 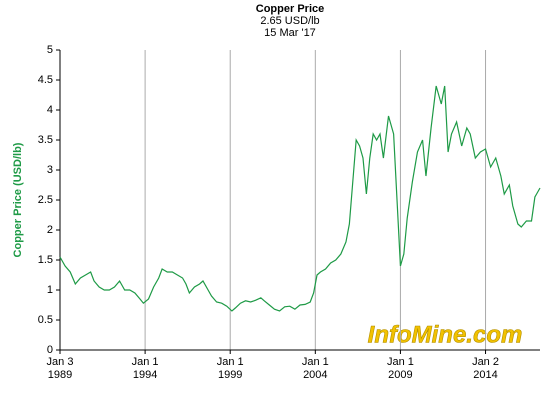 What do you see at coordinates (50, 50) in the screenshot?
I see `y-tick-label: 5` at bounding box center [50, 50].